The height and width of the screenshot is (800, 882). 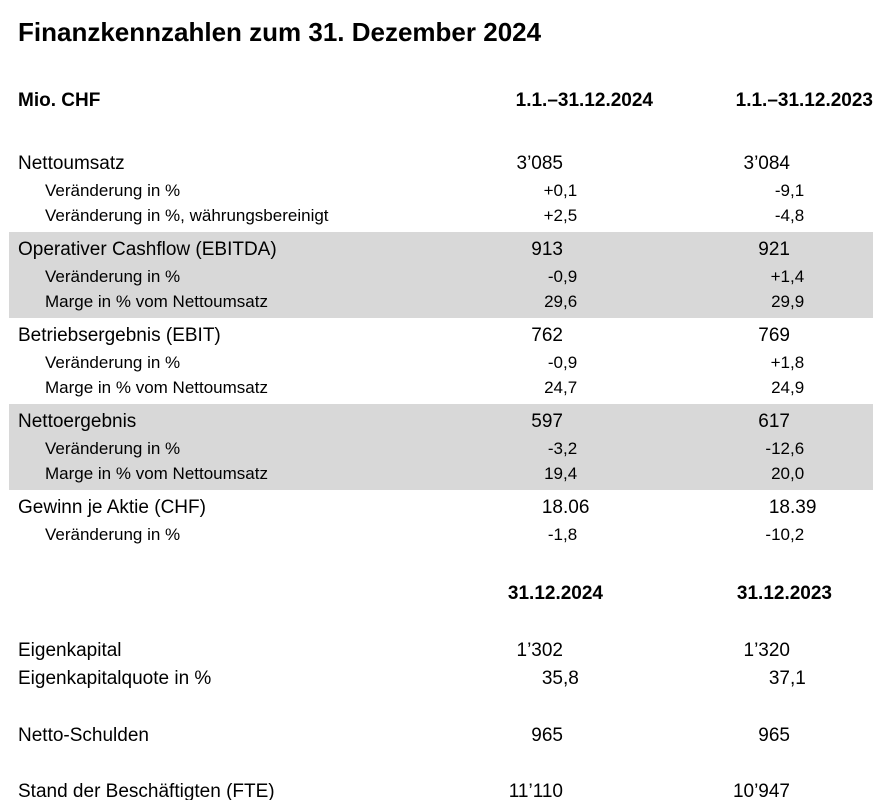 I want to click on value-2024: +2,5, so click(x=570, y=215).